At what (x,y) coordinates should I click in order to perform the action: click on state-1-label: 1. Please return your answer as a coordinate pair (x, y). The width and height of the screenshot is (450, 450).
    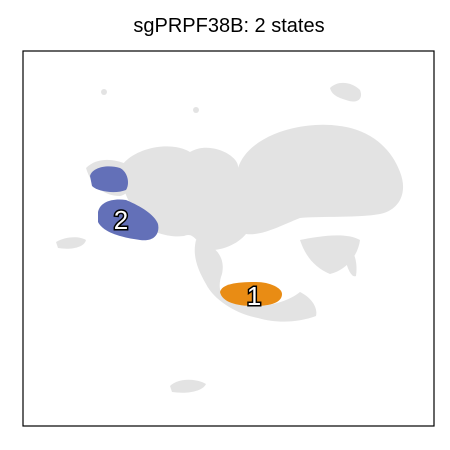
    Looking at the image, I should click on (254, 296).